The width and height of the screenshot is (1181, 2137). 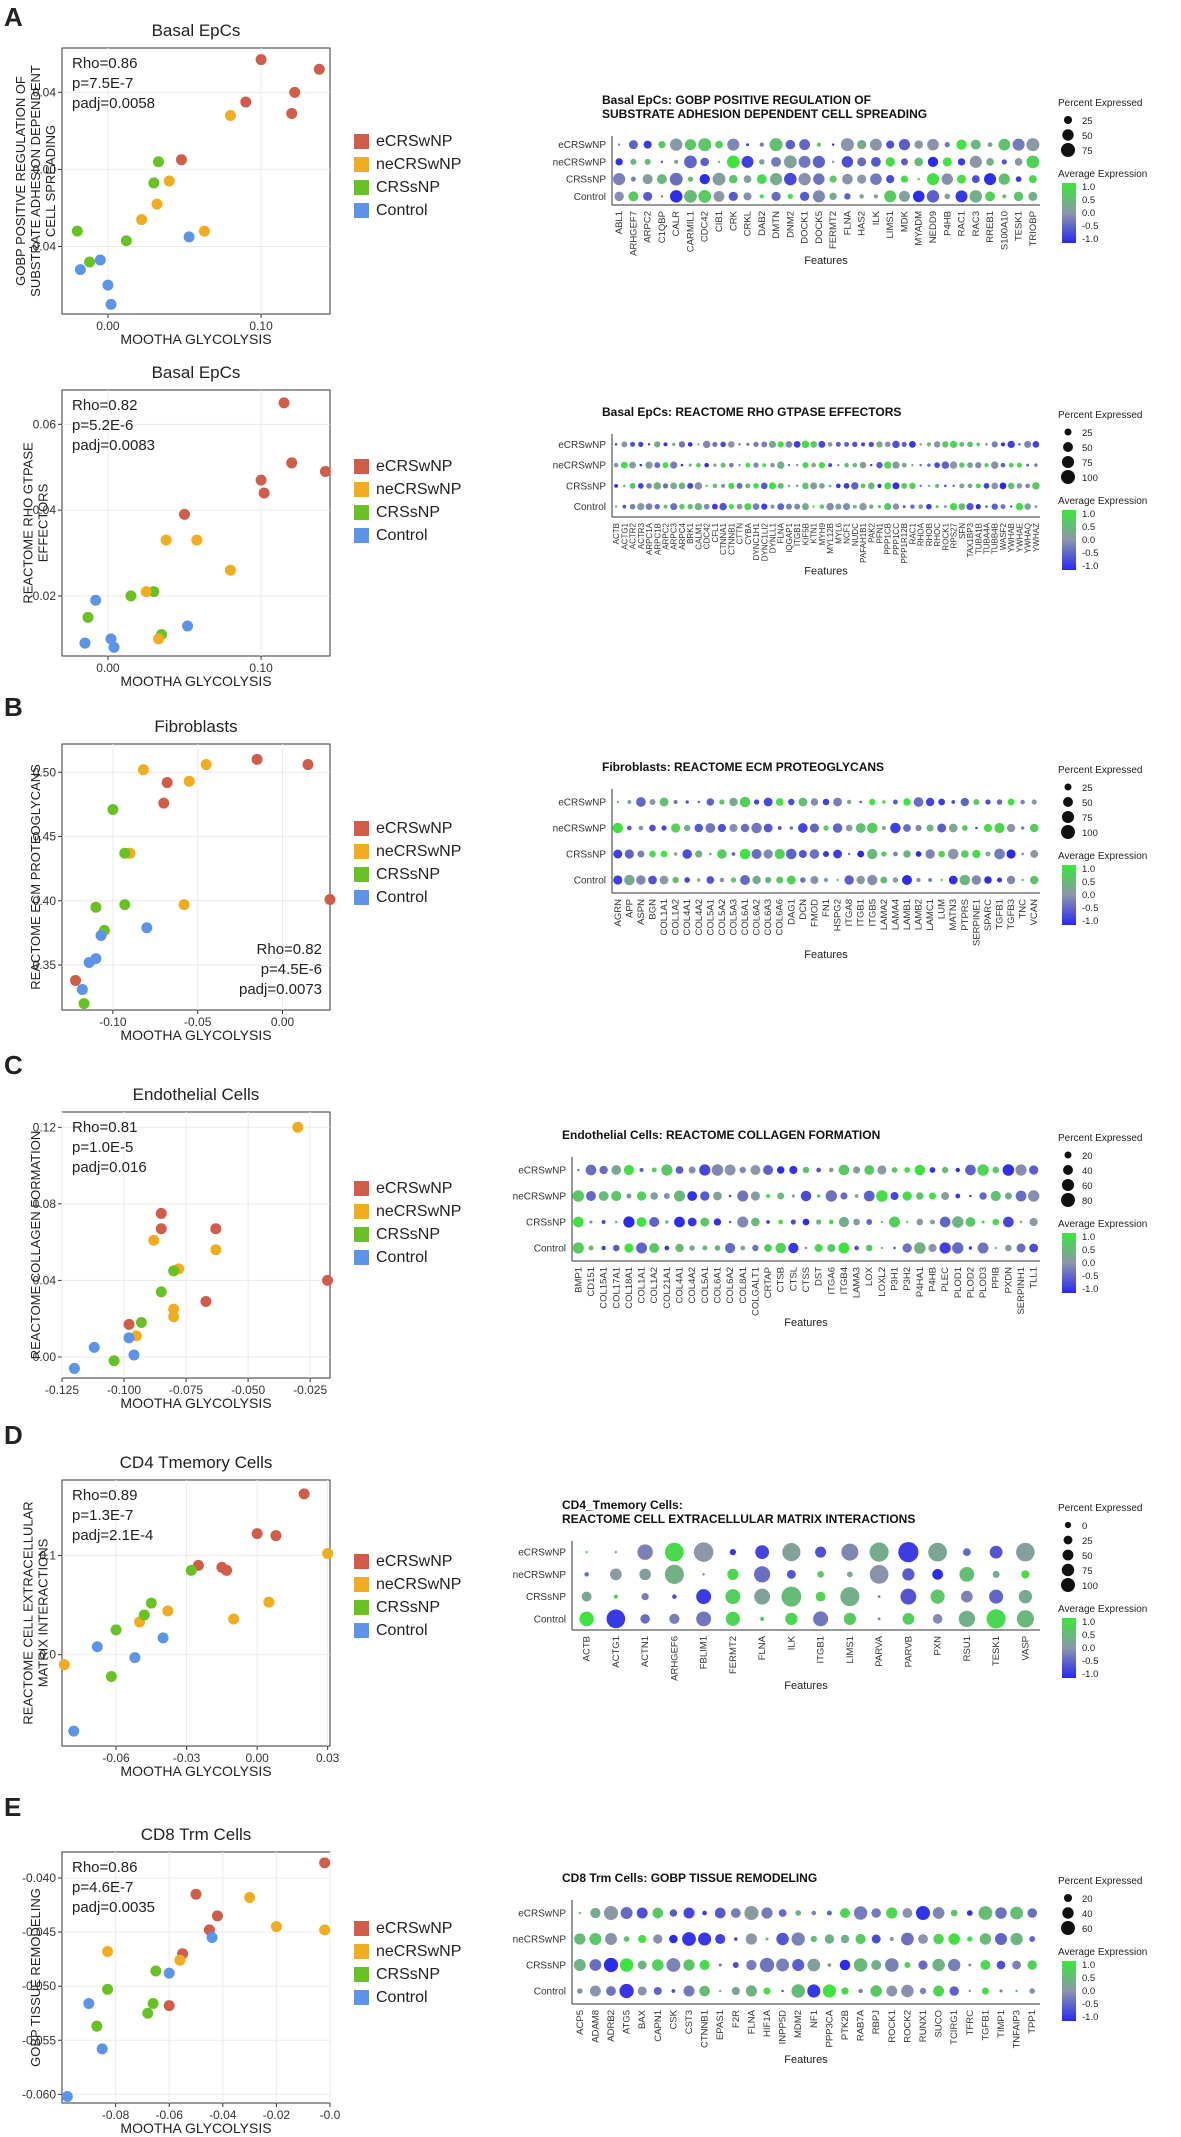 What do you see at coordinates (611, 2026) in the screenshot?
I see `feature-label: ADRB2` at bounding box center [611, 2026].